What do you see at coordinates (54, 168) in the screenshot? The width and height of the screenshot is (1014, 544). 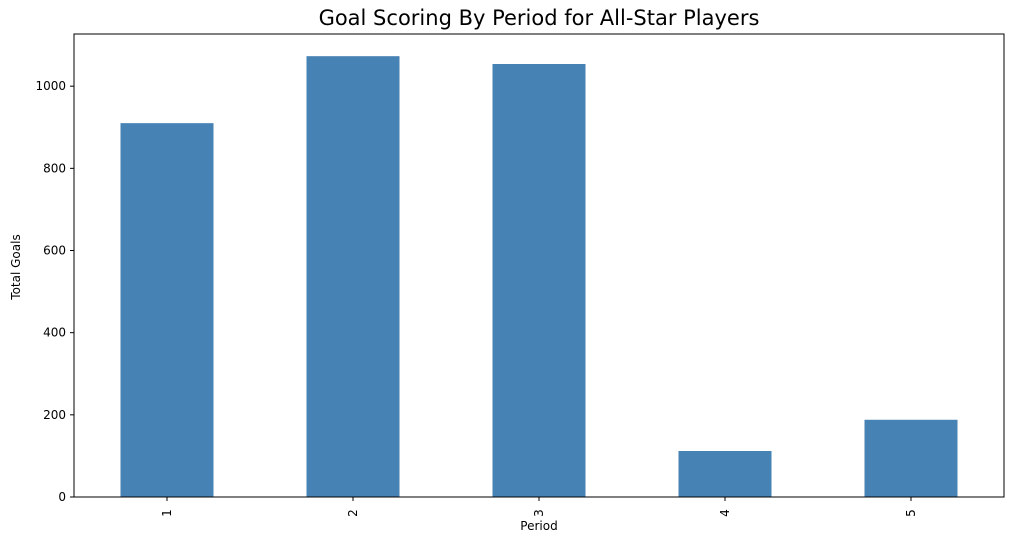 I see `y-tick-label: 800` at bounding box center [54, 168].